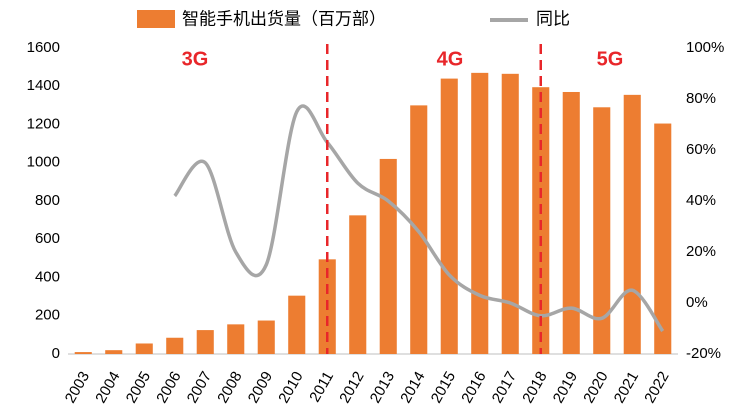 This screenshot has height=419, width=753. Describe the element at coordinates (697, 302) in the screenshot. I see `y2-tick-label: 0%` at that location.